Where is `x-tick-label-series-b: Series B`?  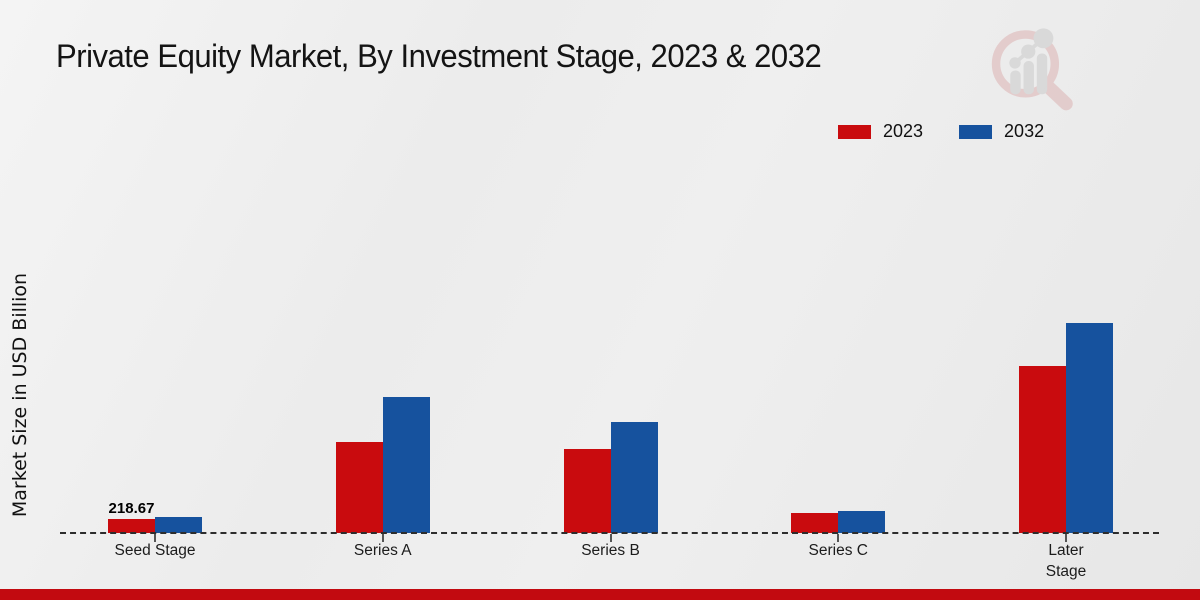 x-tick-label-series-b: Series B is located at coordinates (610, 550).